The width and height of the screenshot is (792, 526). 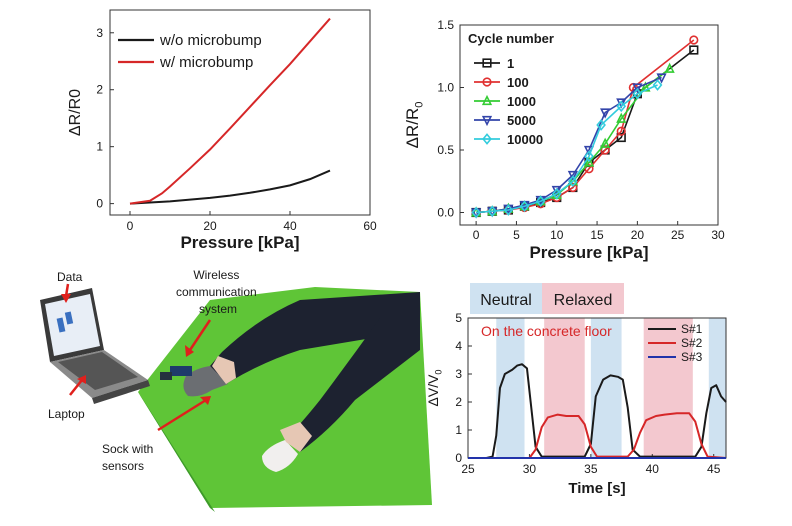 I want to click on legend-label: 100, so click(x=518, y=82).